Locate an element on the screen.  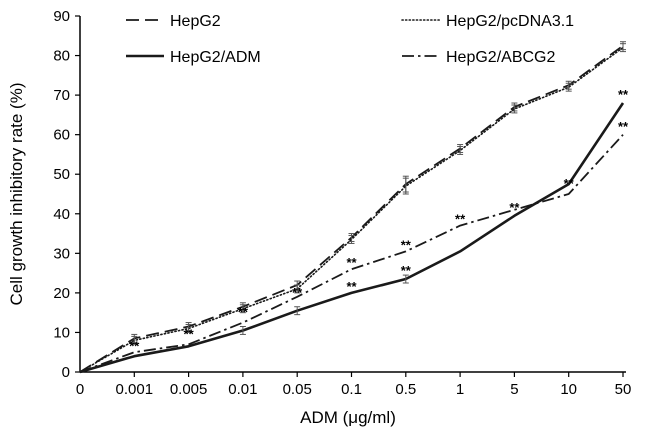
x-tick-label: 0.005 is located at coordinates (189, 389).